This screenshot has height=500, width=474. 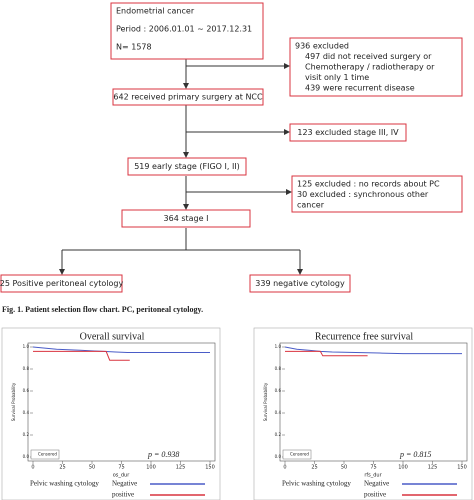 What do you see at coordinates (112, 336) in the screenshot?
I see `plot-title: Overall survival` at bounding box center [112, 336].